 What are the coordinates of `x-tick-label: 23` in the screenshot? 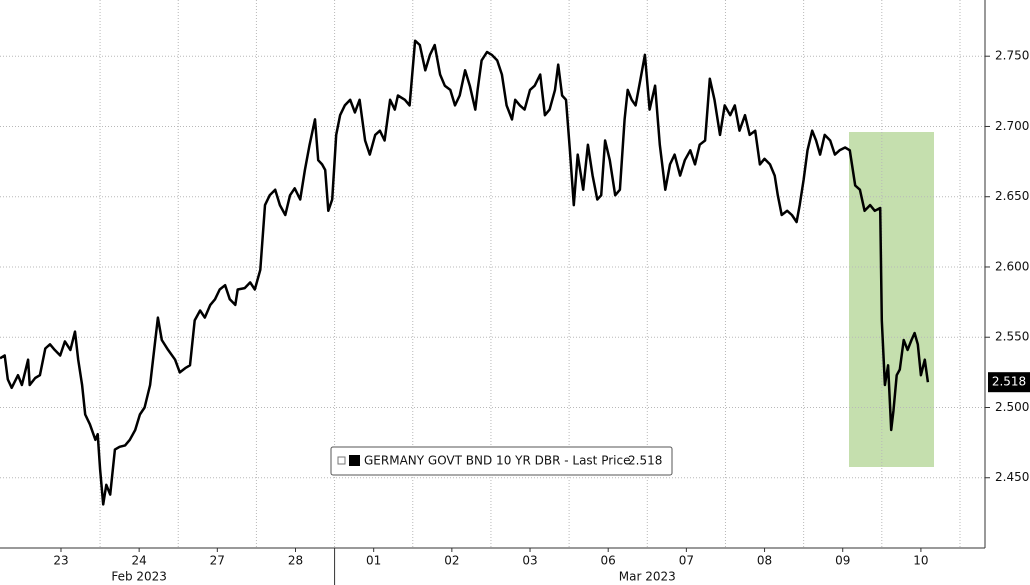 It's located at (60, 561).